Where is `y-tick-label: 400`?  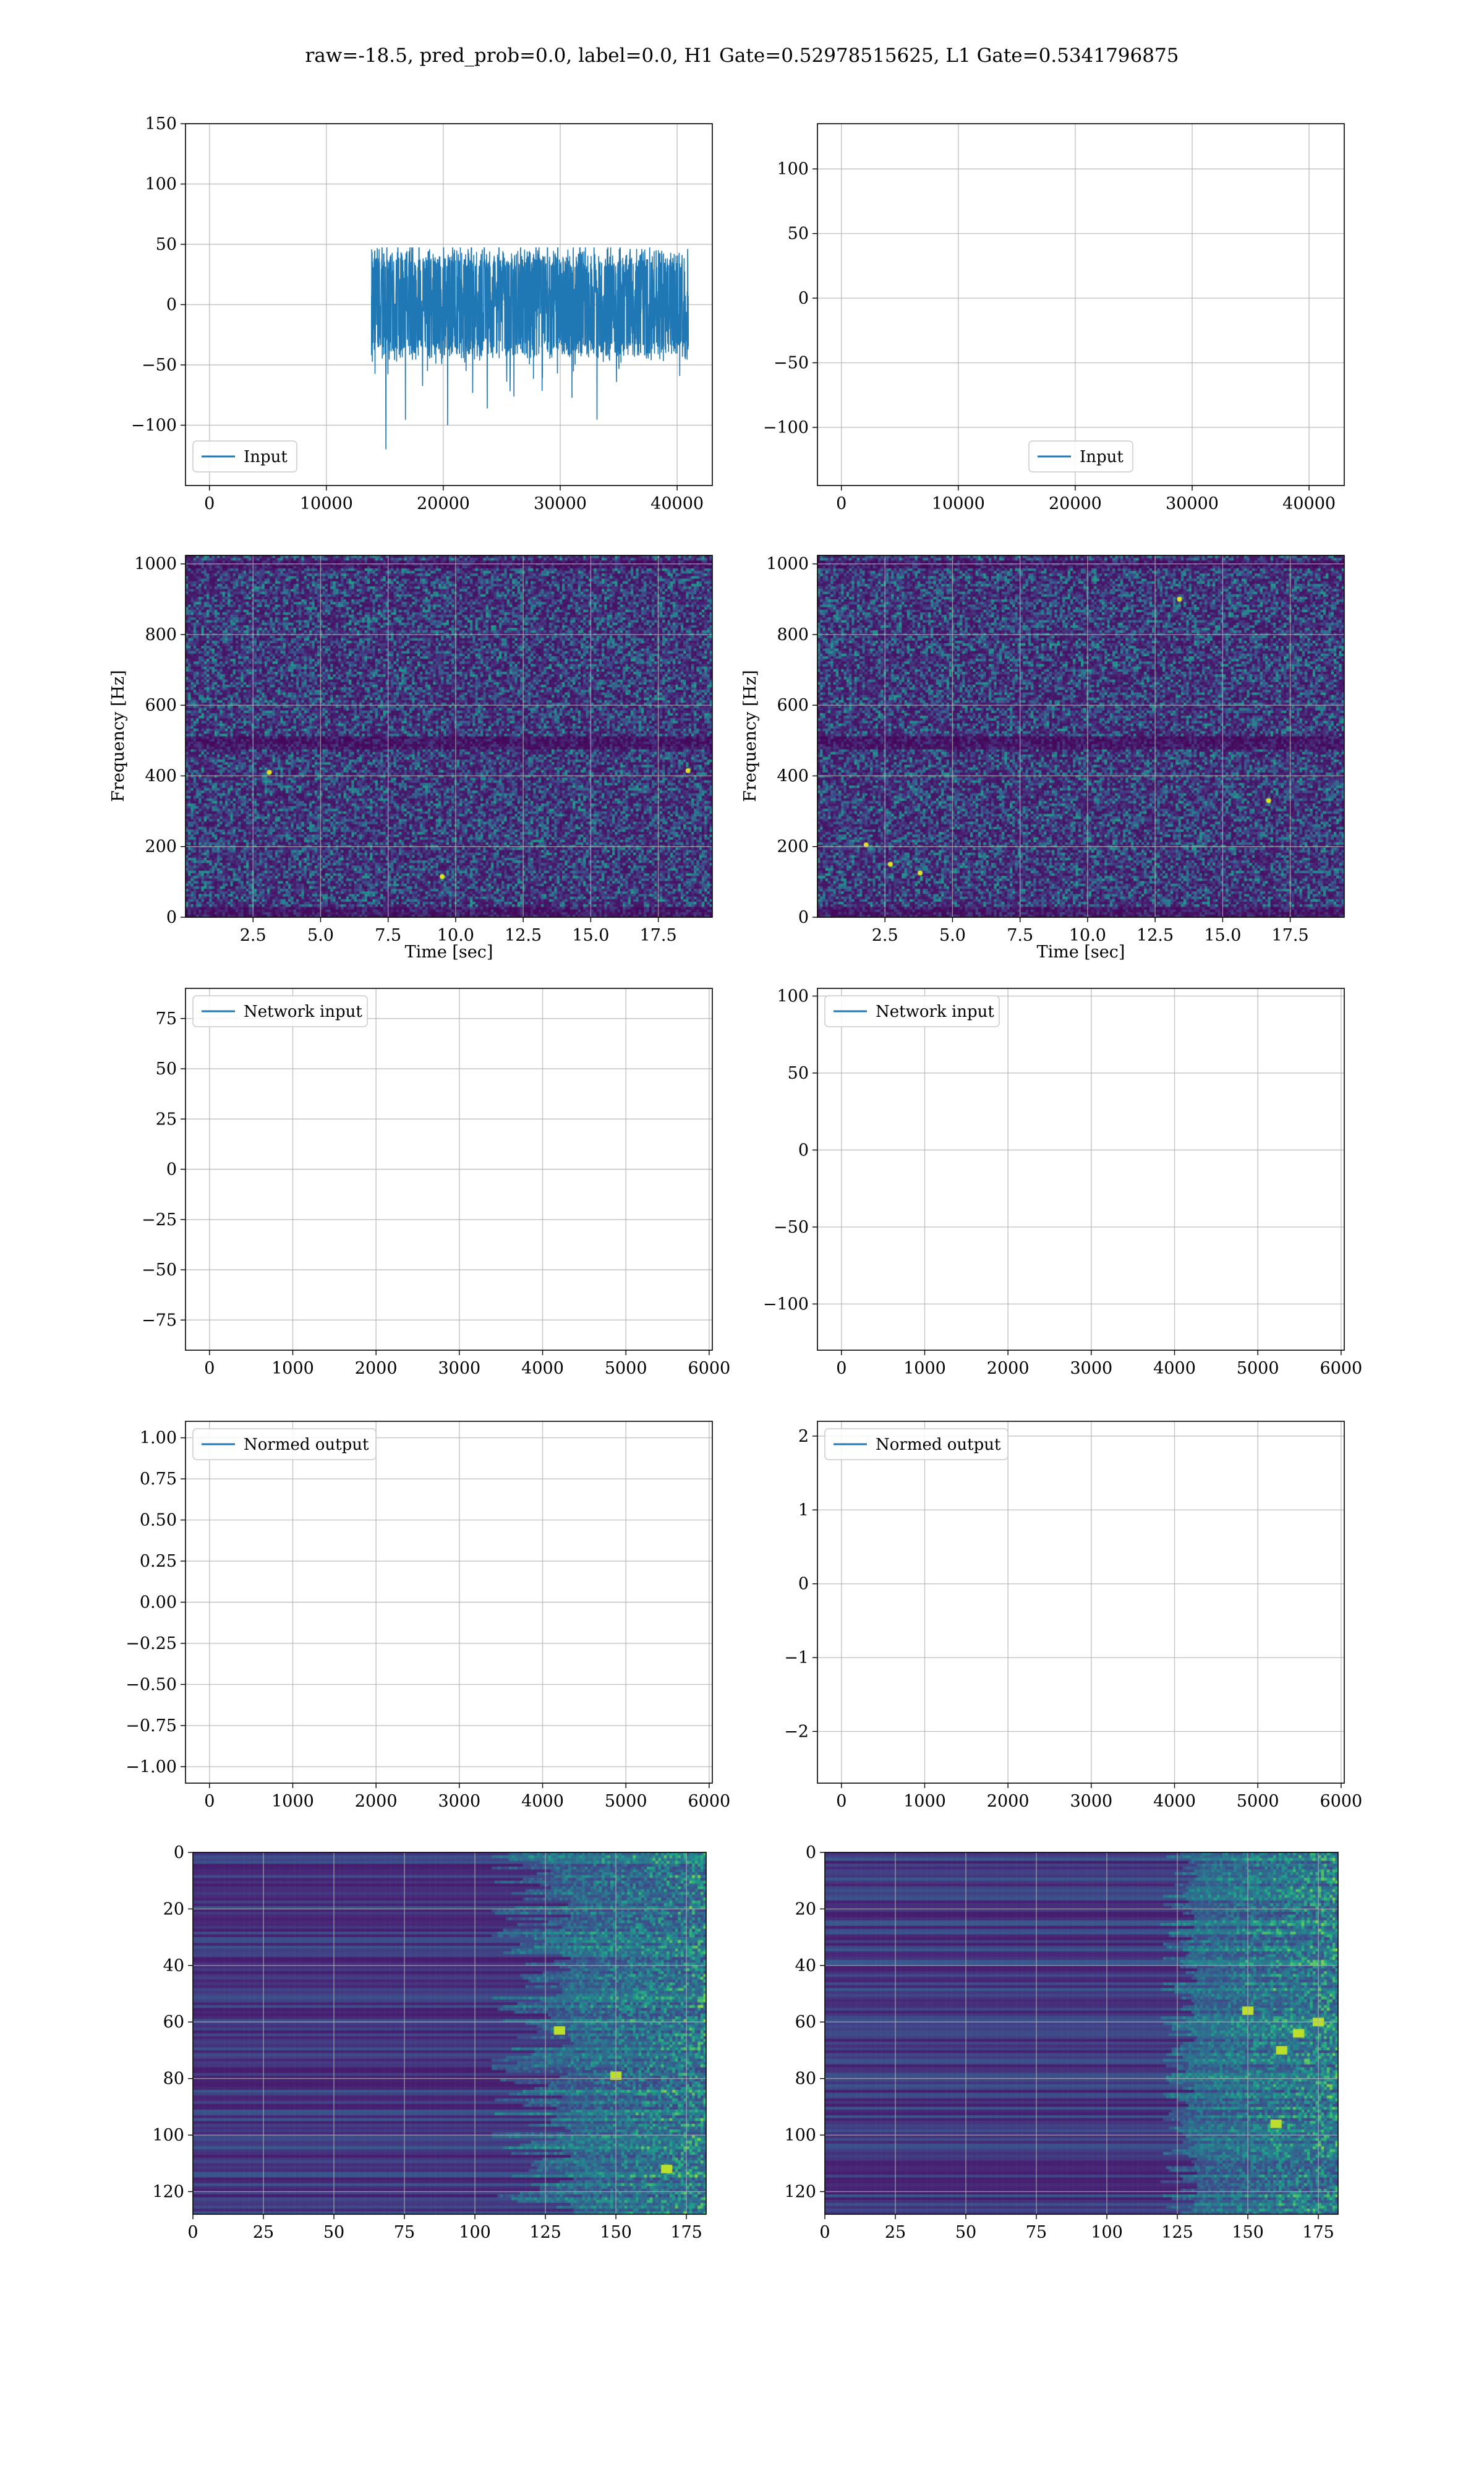
y-tick-label: 400 is located at coordinates (161, 775).